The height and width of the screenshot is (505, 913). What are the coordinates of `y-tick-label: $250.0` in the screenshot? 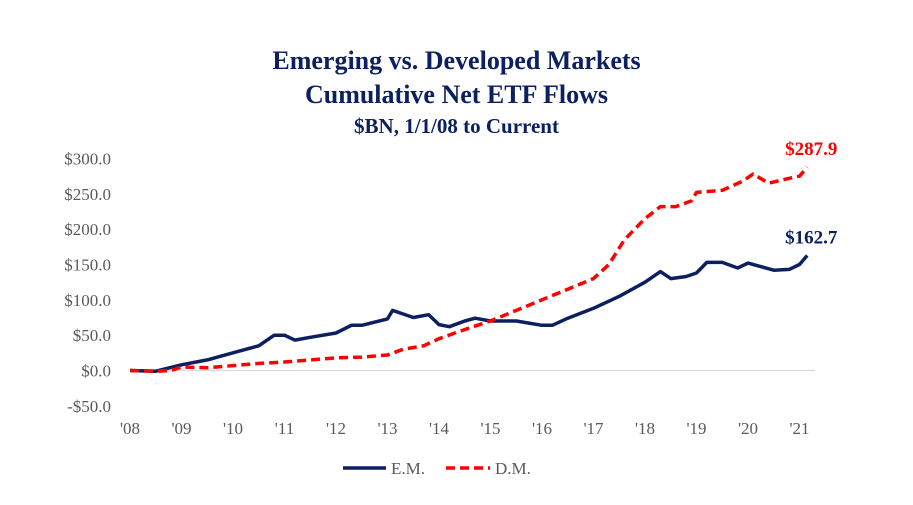 It's located at (87, 194).